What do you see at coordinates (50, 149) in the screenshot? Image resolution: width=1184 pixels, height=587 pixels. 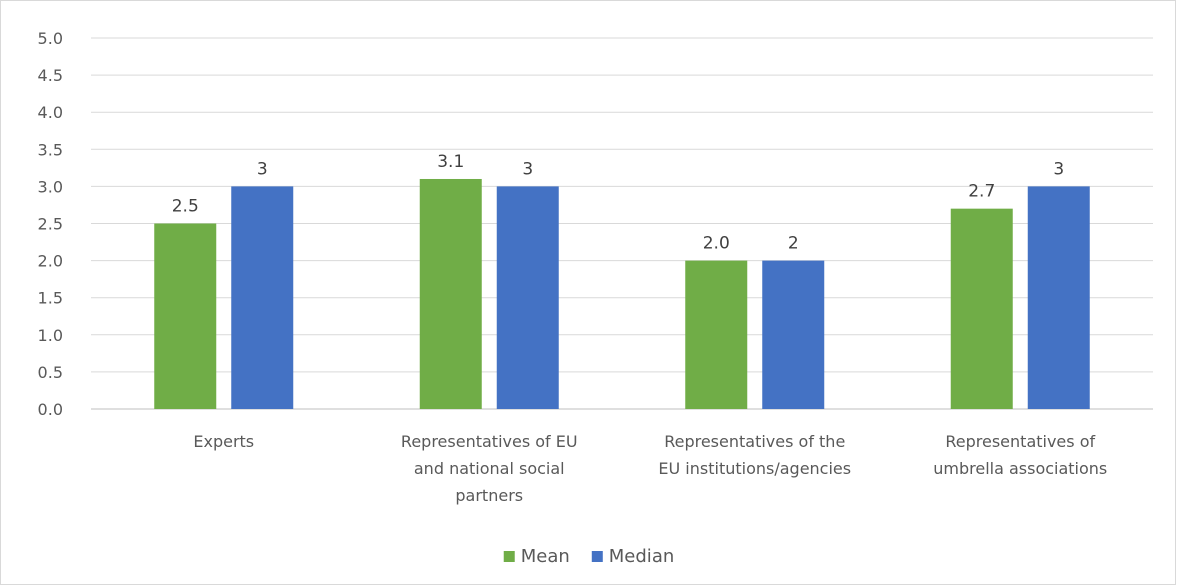 I see `y-tick-label: 3.5` at bounding box center [50, 149].